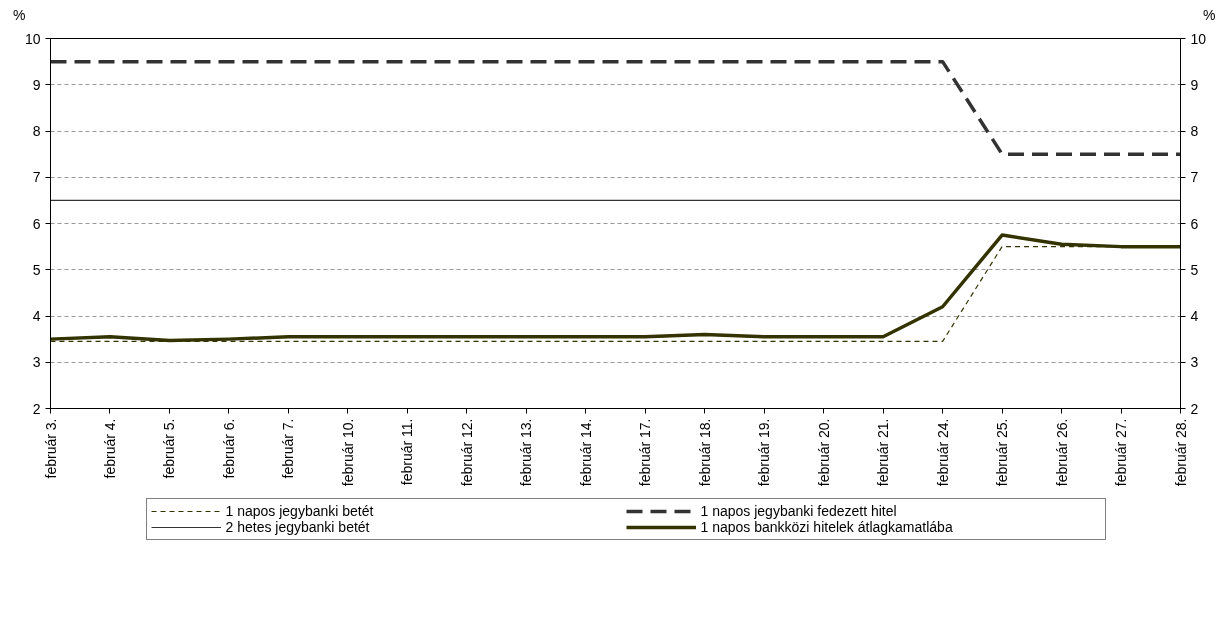 This screenshot has width=1230, height=635. I want to click on legend-label: 1 napos jegybanki betét, so click(300, 511).